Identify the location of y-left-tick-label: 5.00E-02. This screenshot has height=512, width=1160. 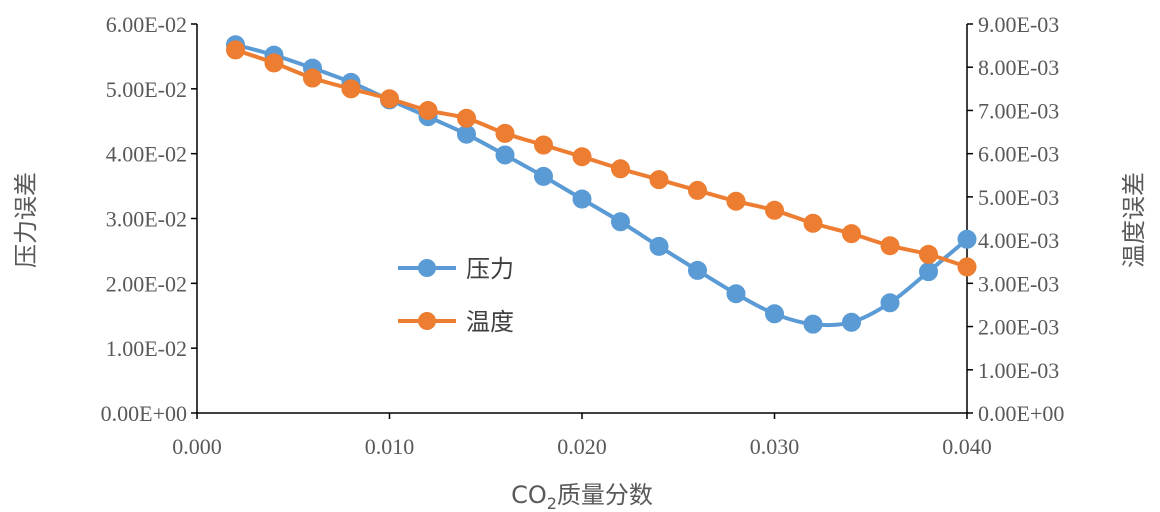
(146, 89).